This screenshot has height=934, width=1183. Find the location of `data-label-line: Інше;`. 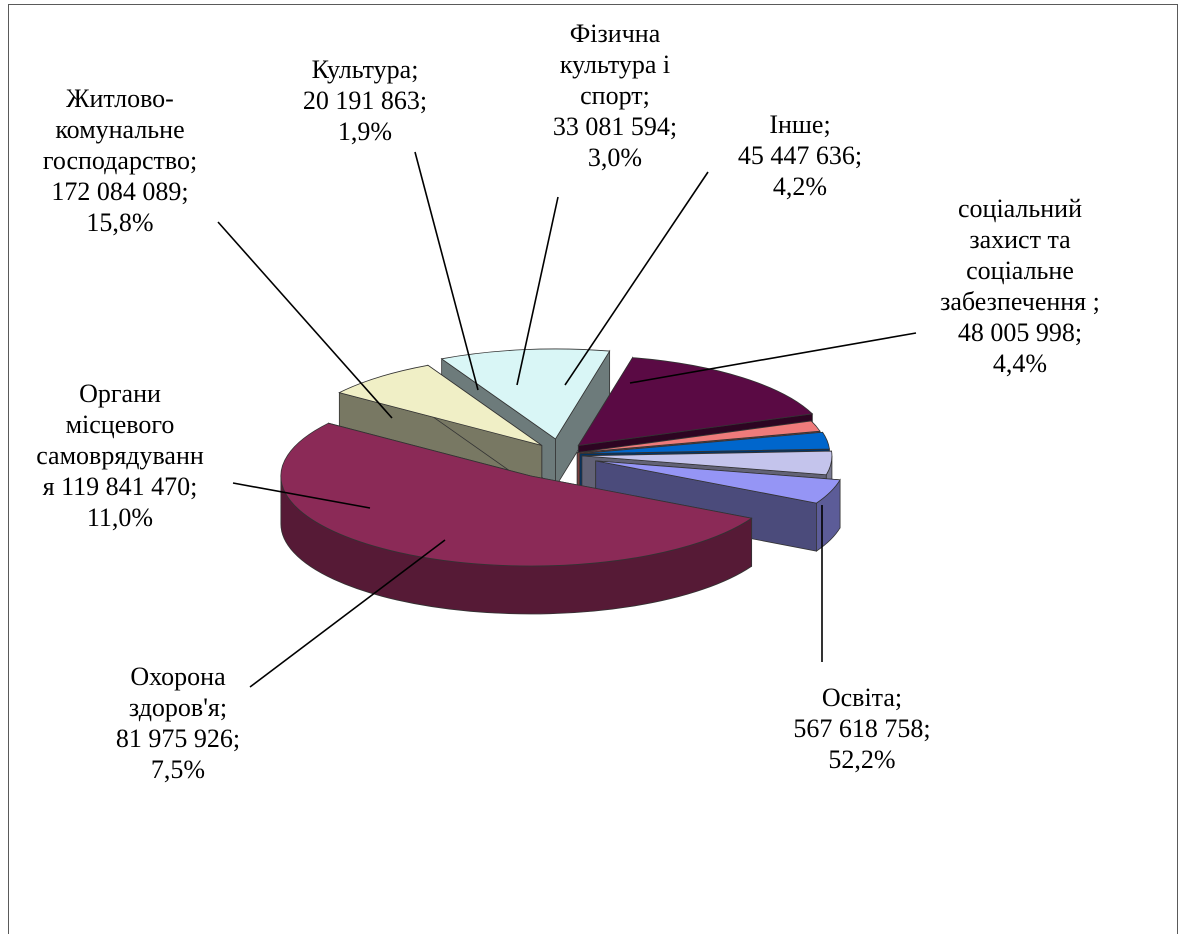

data-label-line: Інше; is located at coordinates (799, 124).